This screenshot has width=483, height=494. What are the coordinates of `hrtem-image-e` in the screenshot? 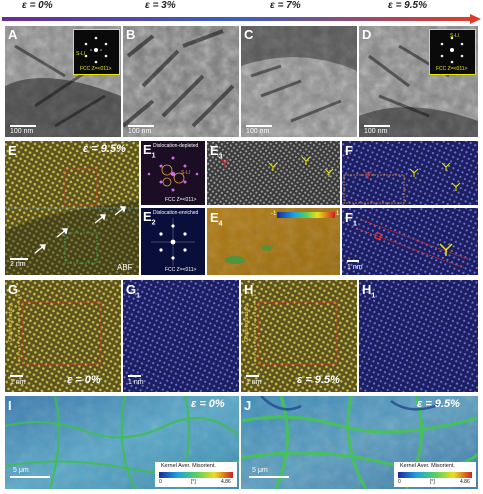 It's located at (72, 208).